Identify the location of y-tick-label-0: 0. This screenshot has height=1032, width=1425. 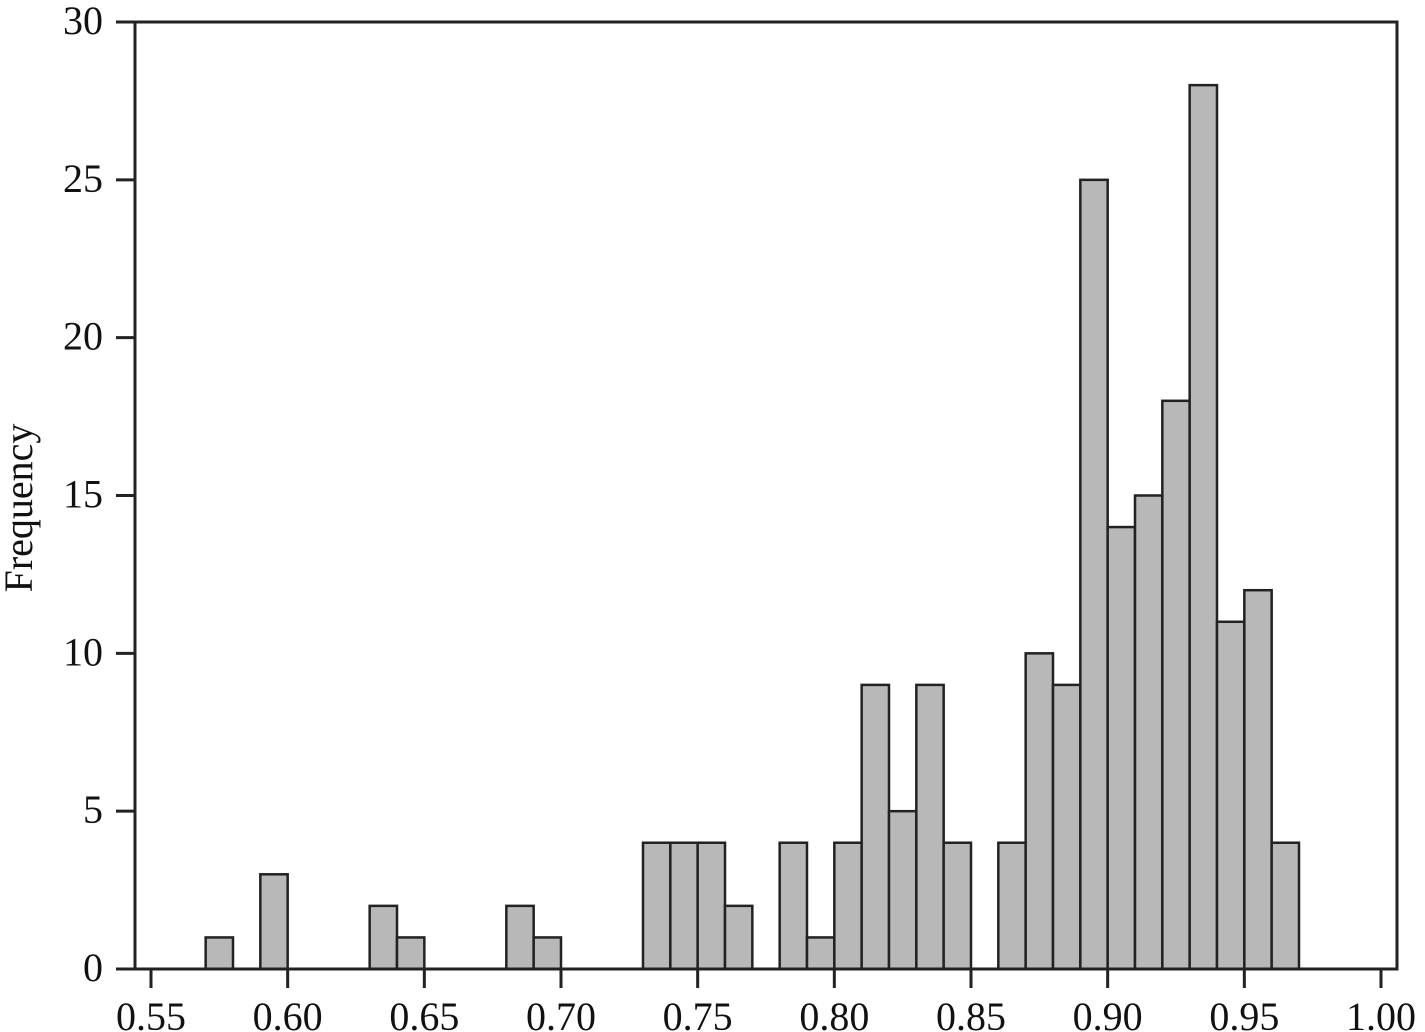
(93, 967).